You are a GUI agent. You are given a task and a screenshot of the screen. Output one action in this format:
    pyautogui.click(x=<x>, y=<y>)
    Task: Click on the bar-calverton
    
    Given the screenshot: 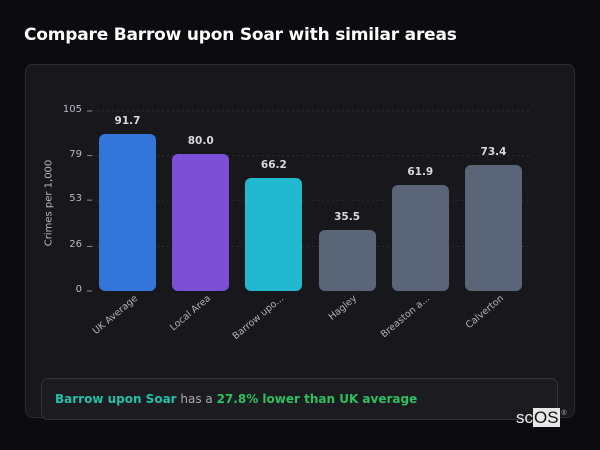 What is the action you would take?
    pyautogui.click(x=493, y=228)
    